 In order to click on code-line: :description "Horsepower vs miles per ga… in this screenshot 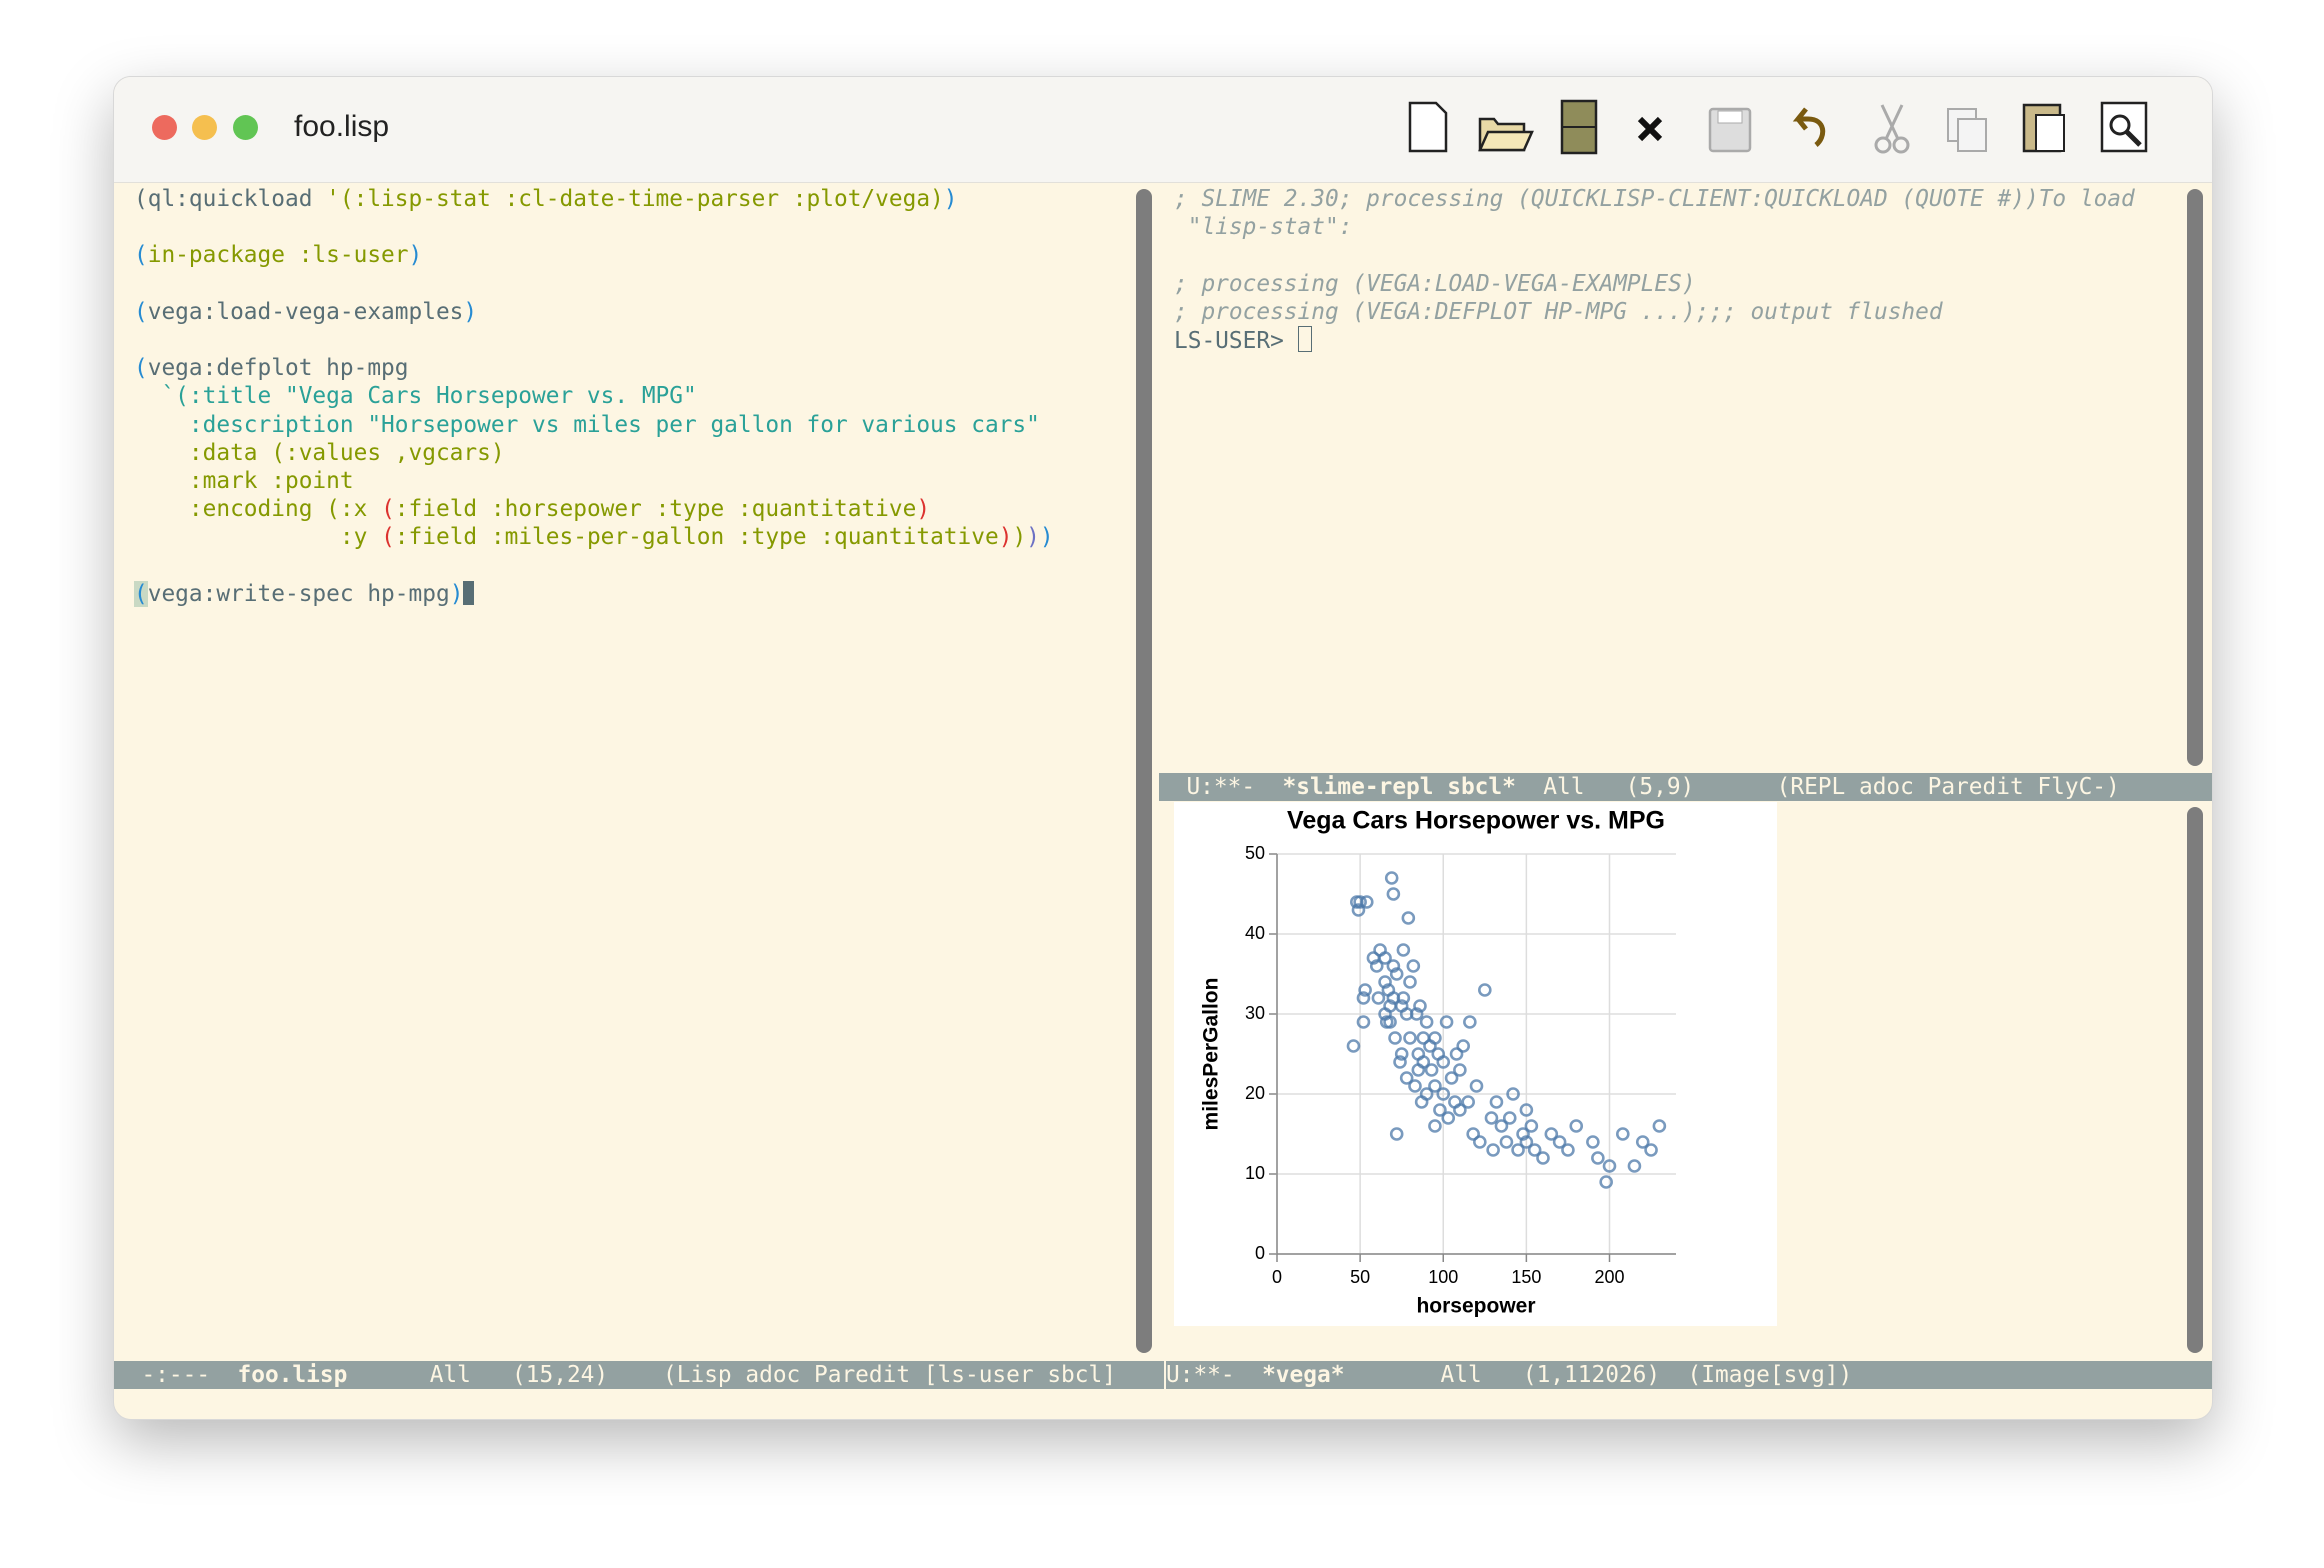, I will do `click(594, 425)`.